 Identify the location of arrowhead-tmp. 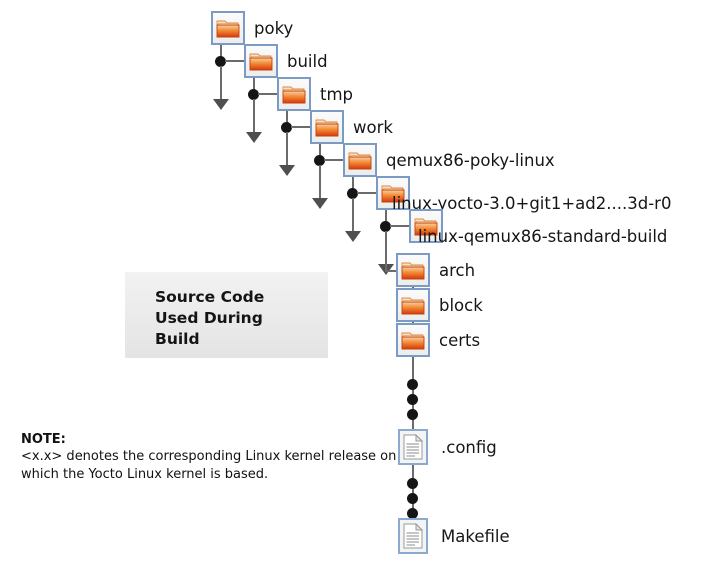
(287, 170).